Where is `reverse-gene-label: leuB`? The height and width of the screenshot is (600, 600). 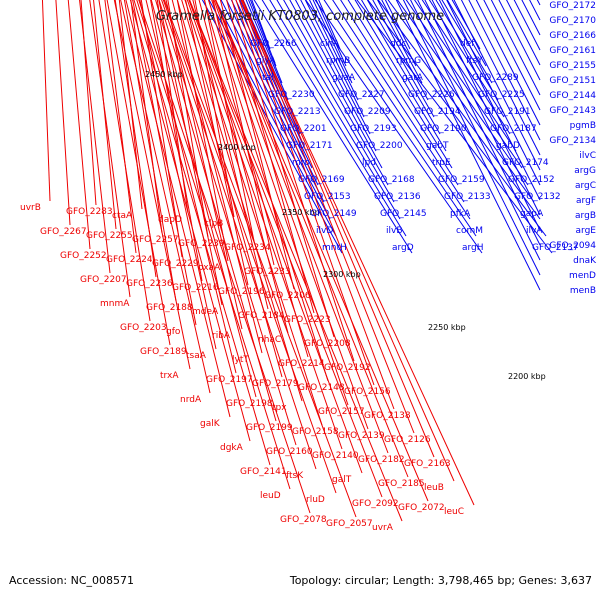
reverse-gene-label: leuB is located at coordinates (434, 488).